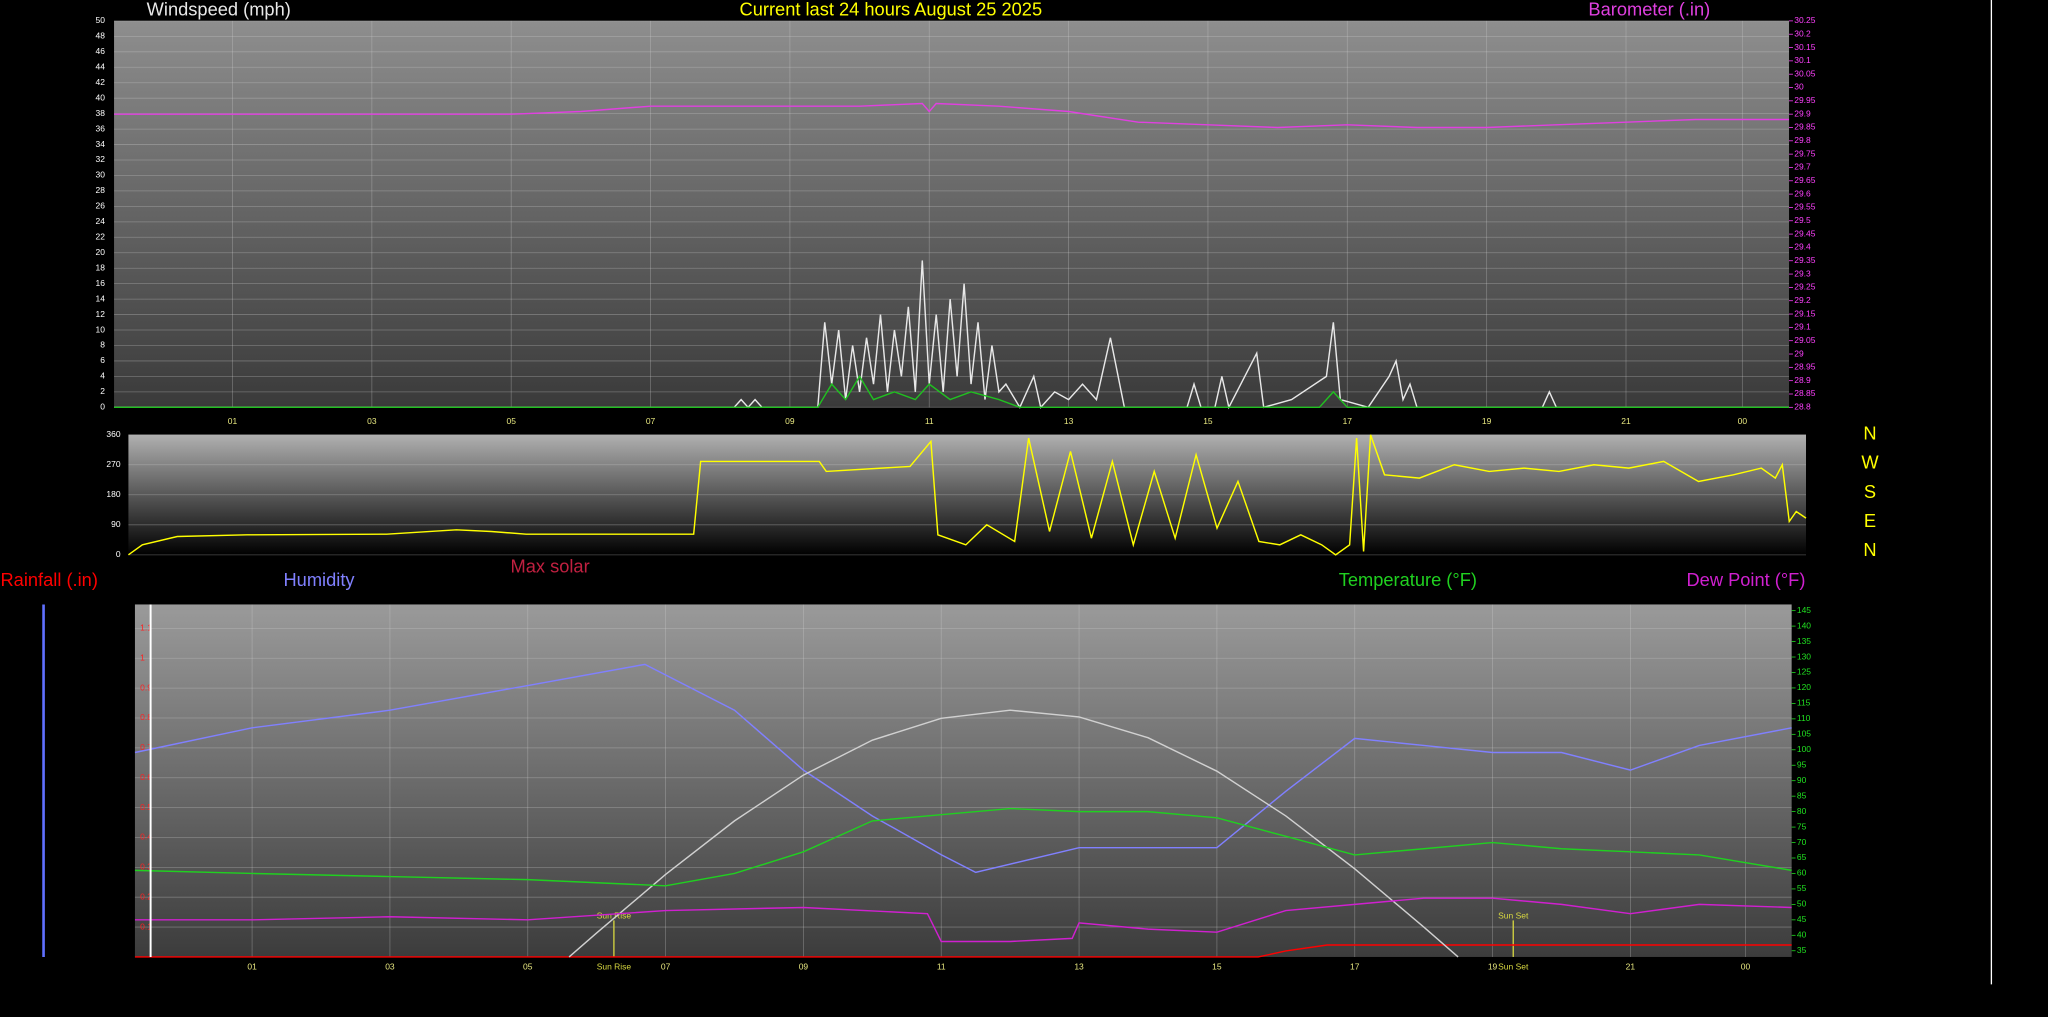 The height and width of the screenshot is (1017, 2048). I want to click on x-tick-label: 09, so click(790, 421).